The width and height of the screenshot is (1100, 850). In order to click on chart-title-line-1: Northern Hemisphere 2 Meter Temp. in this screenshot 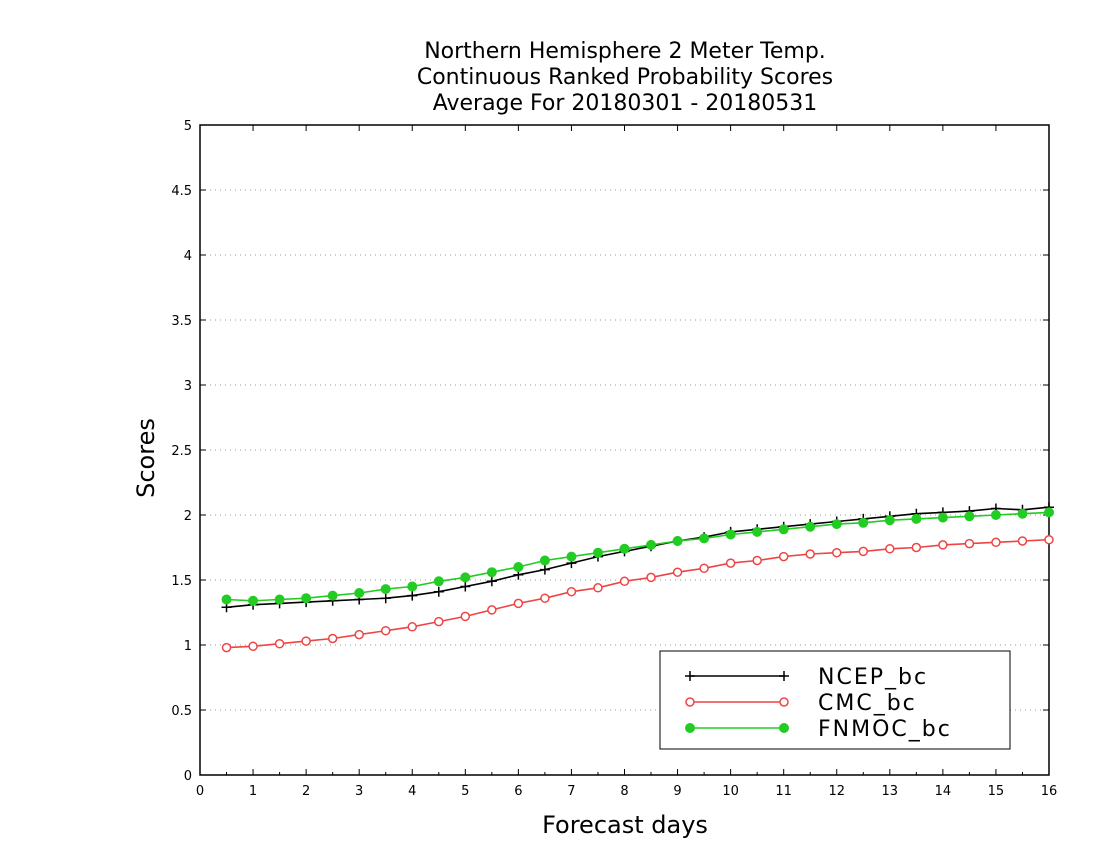, I will do `click(625, 51)`.